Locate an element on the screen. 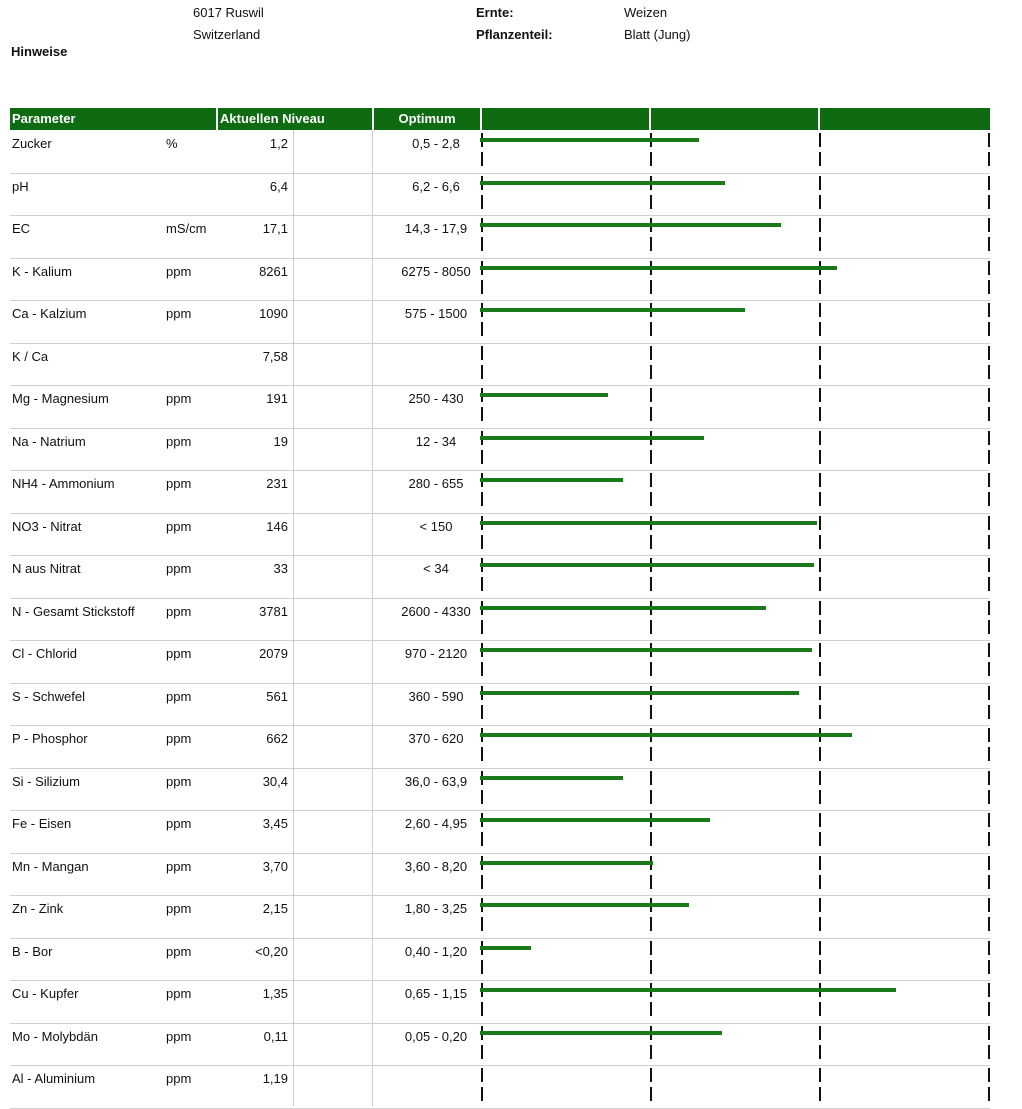 Image resolution: width=1022 pixels, height=1109 pixels. current-level: 7,58 is located at coordinates (275, 356).